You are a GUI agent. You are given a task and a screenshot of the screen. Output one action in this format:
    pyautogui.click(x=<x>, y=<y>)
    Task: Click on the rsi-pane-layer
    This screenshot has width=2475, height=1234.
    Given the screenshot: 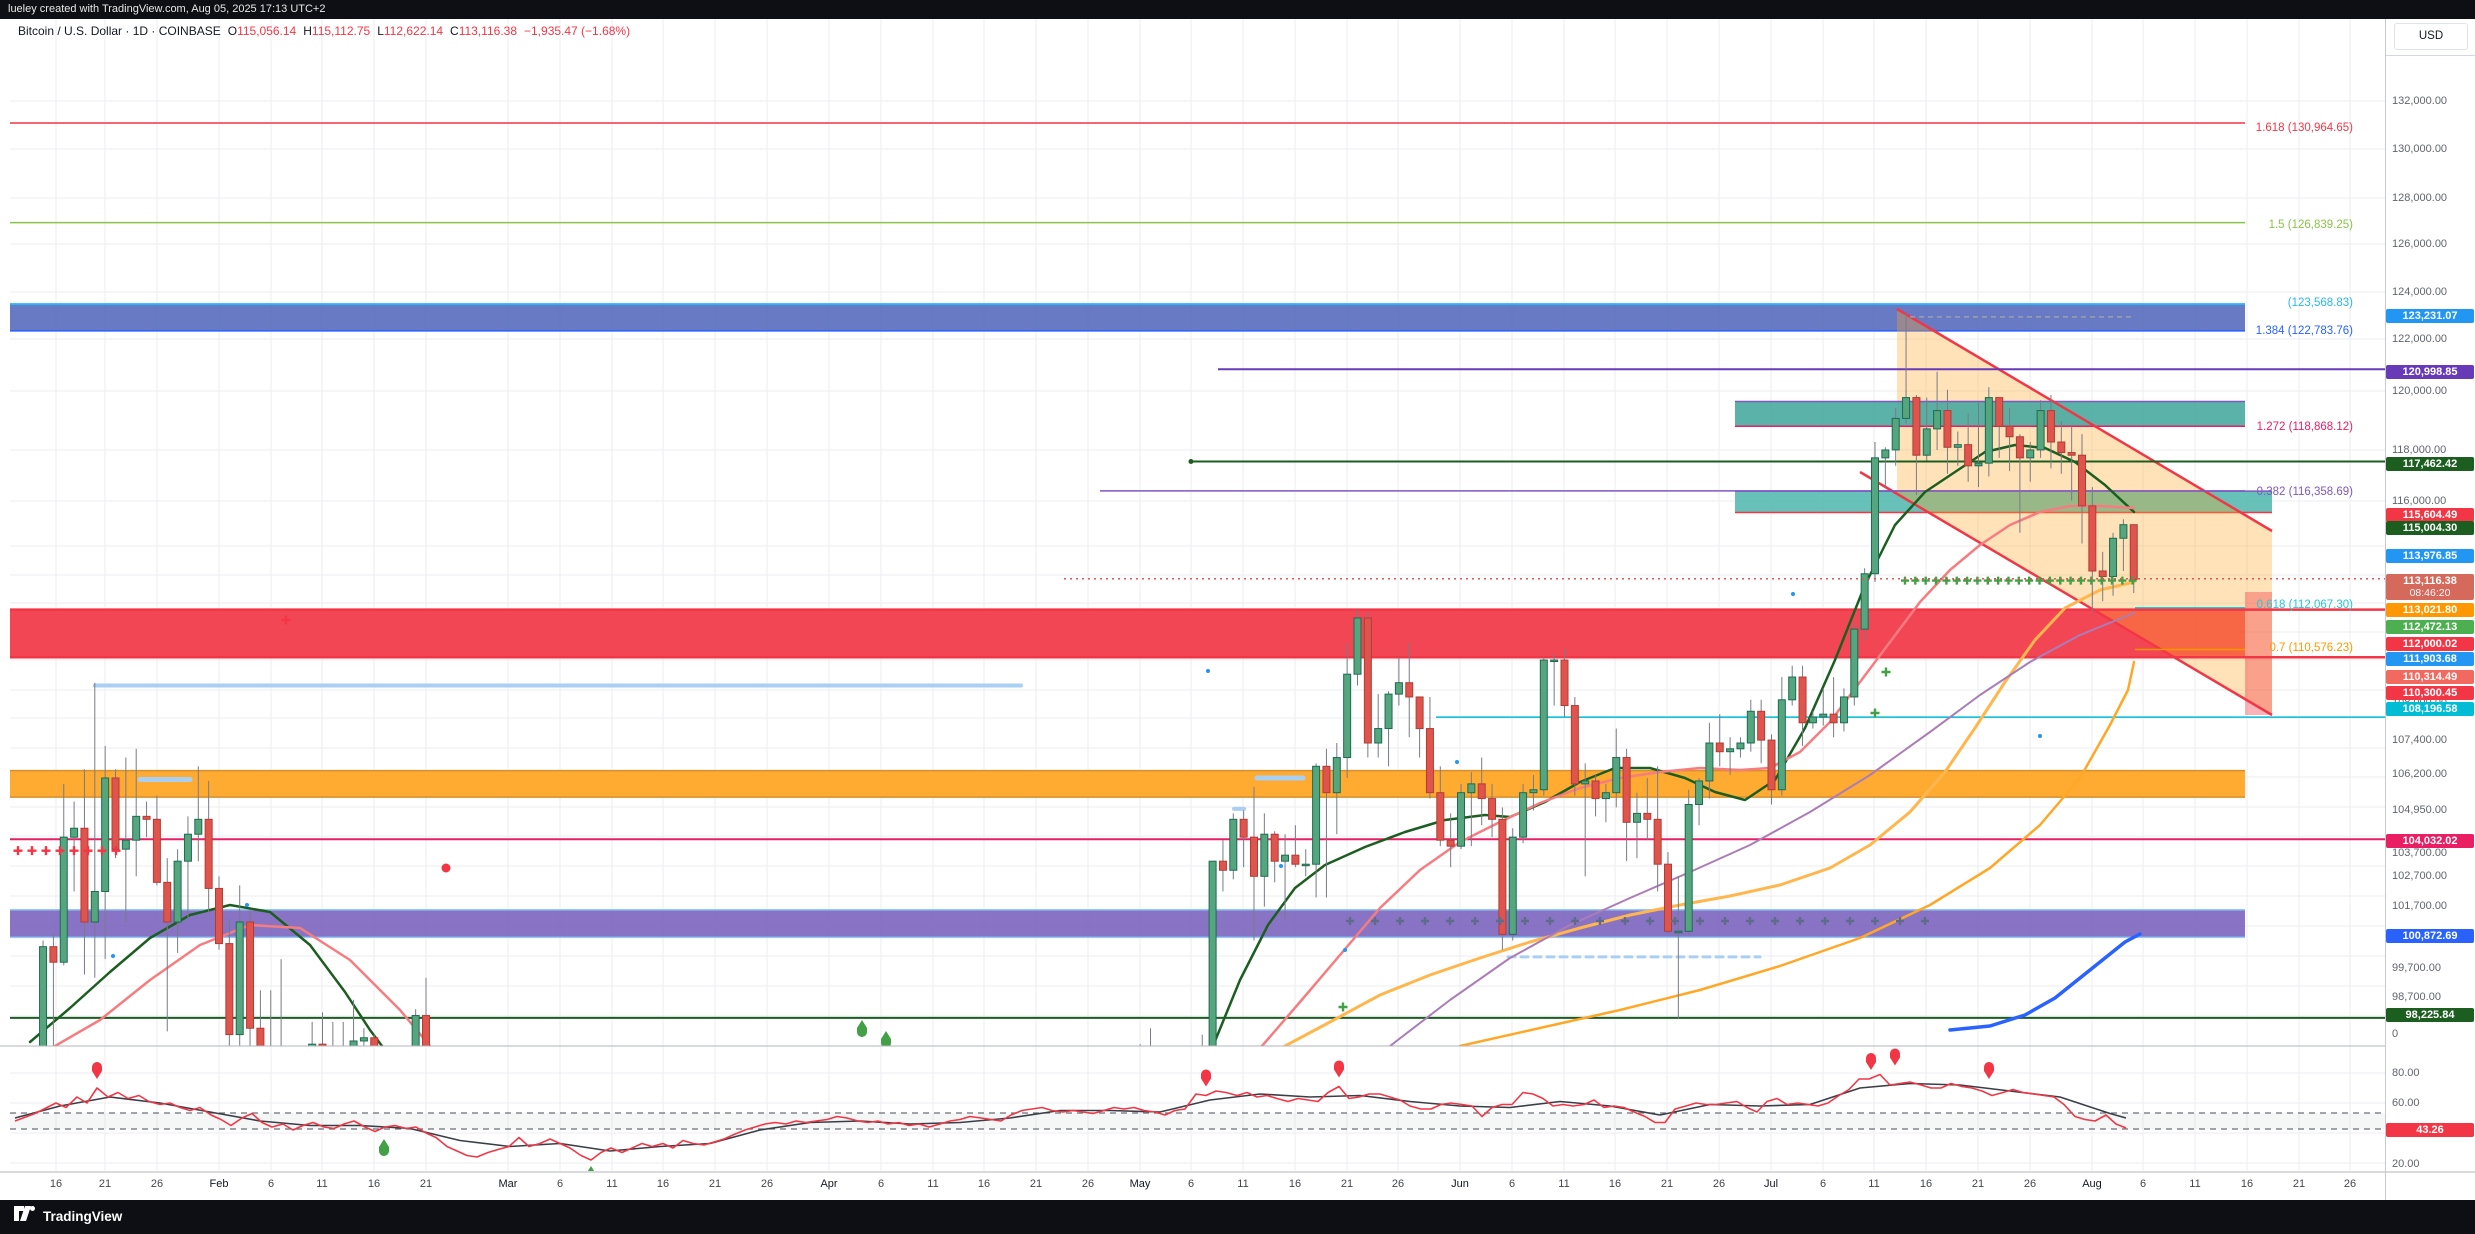 What is the action you would take?
    pyautogui.click(x=1197, y=1116)
    